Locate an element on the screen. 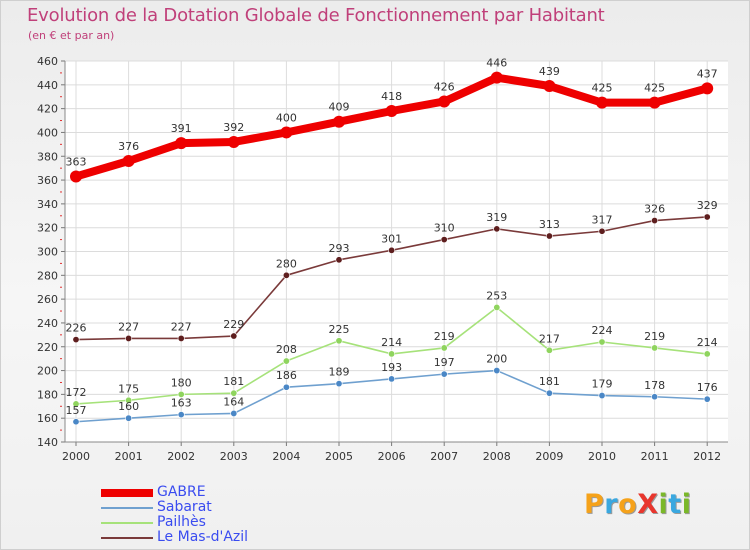 The height and width of the screenshot is (550, 750). data-label-gabre: 425 is located at coordinates (654, 88).